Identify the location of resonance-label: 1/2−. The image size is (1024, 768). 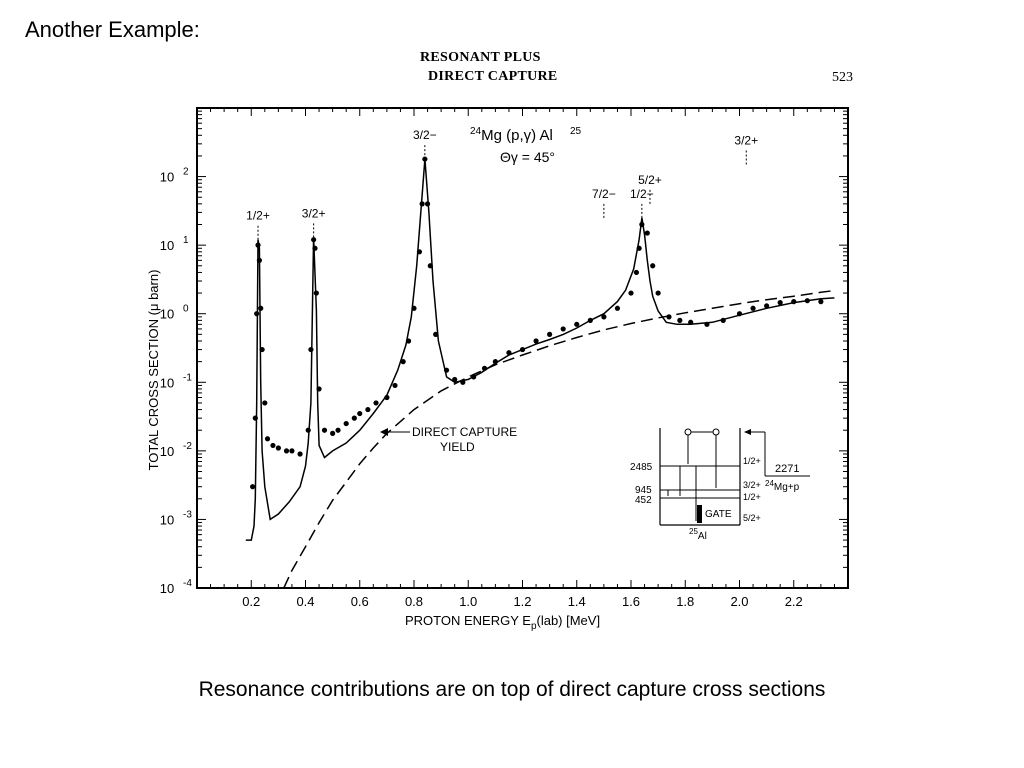
(642, 194).